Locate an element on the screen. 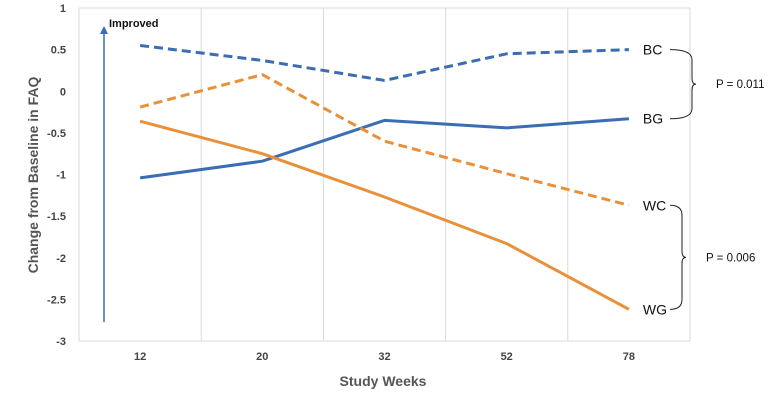 The image size is (778, 402). x-tick-label: 20 is located at coordinates (262, 357).